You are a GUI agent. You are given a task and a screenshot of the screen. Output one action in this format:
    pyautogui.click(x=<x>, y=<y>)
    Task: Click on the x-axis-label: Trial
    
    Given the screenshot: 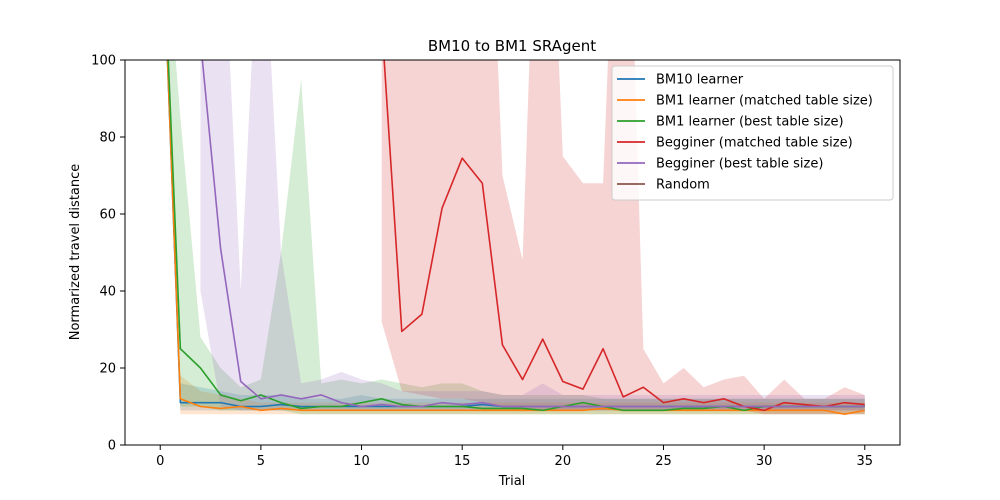 What is the action you would take?
    pyautogui.click(x=512, y=481)
    